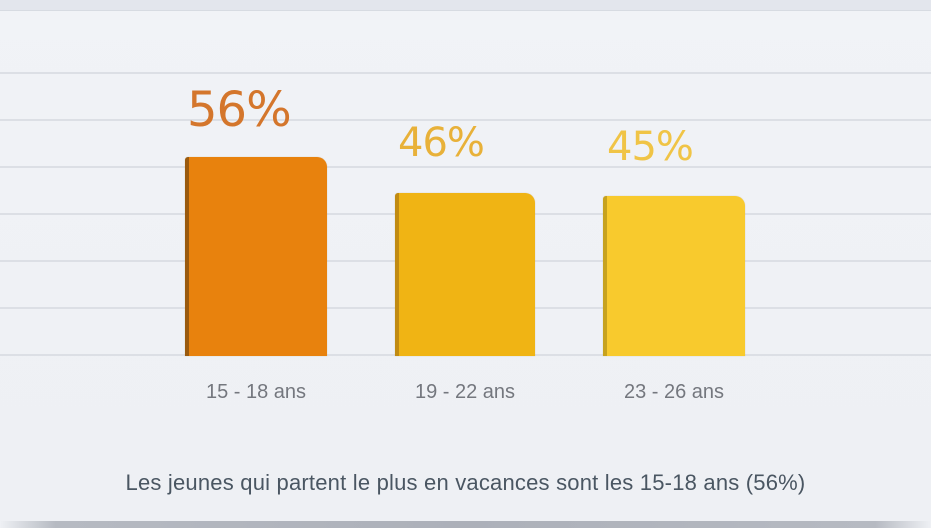 This screenshot has width=931, height=528. Describe the element at coordinates (256, 392) in the screenshot. I see `category-label-15-18ans: 15 - 18 ans` at that location.